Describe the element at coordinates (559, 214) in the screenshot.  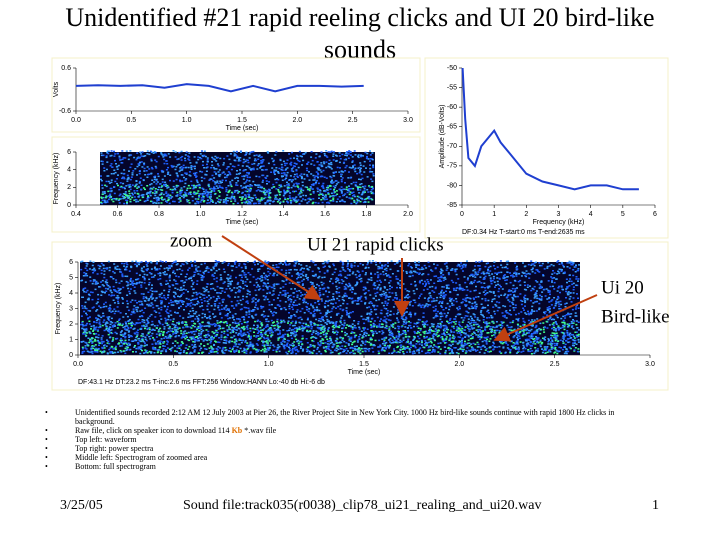
I see `x-tick-label: 3` at that location.